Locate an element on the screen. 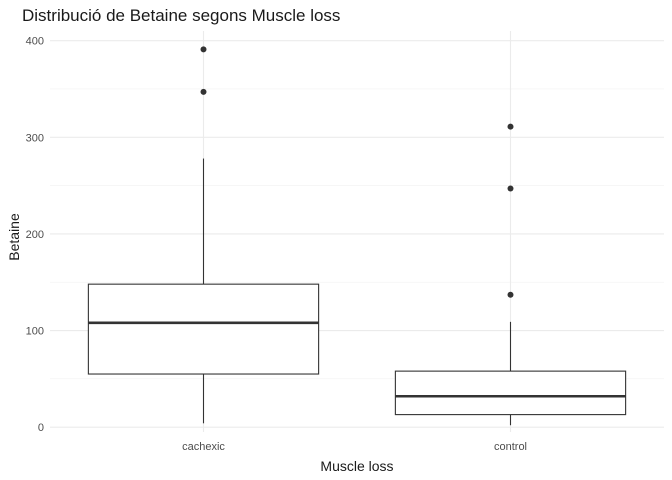 This screenshot has width=672, height=480. y-tick-label: 400 is located at coordinates (35, 42).